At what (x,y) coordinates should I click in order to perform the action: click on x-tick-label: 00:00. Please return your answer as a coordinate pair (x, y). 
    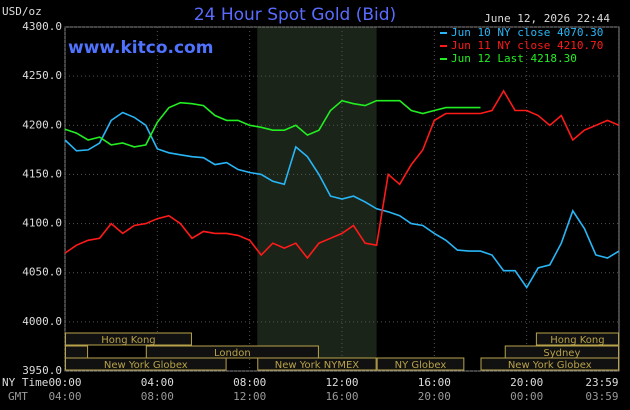
    Looking at the image, I should click on (64, 382).